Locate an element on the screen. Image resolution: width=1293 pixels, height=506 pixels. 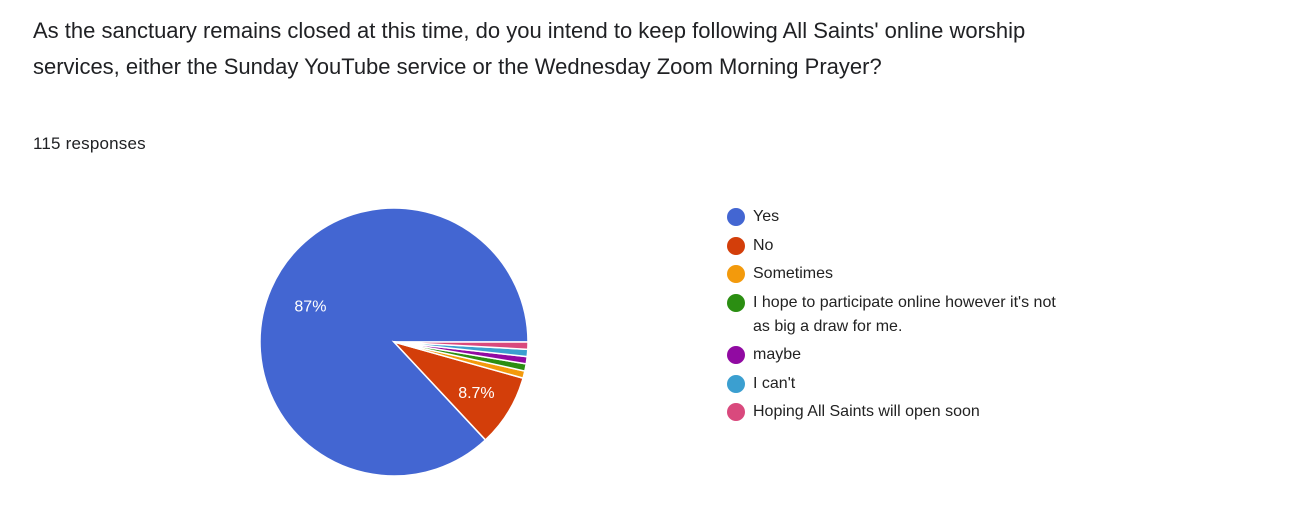
legend-label: No is located at coordinates (763, 245).